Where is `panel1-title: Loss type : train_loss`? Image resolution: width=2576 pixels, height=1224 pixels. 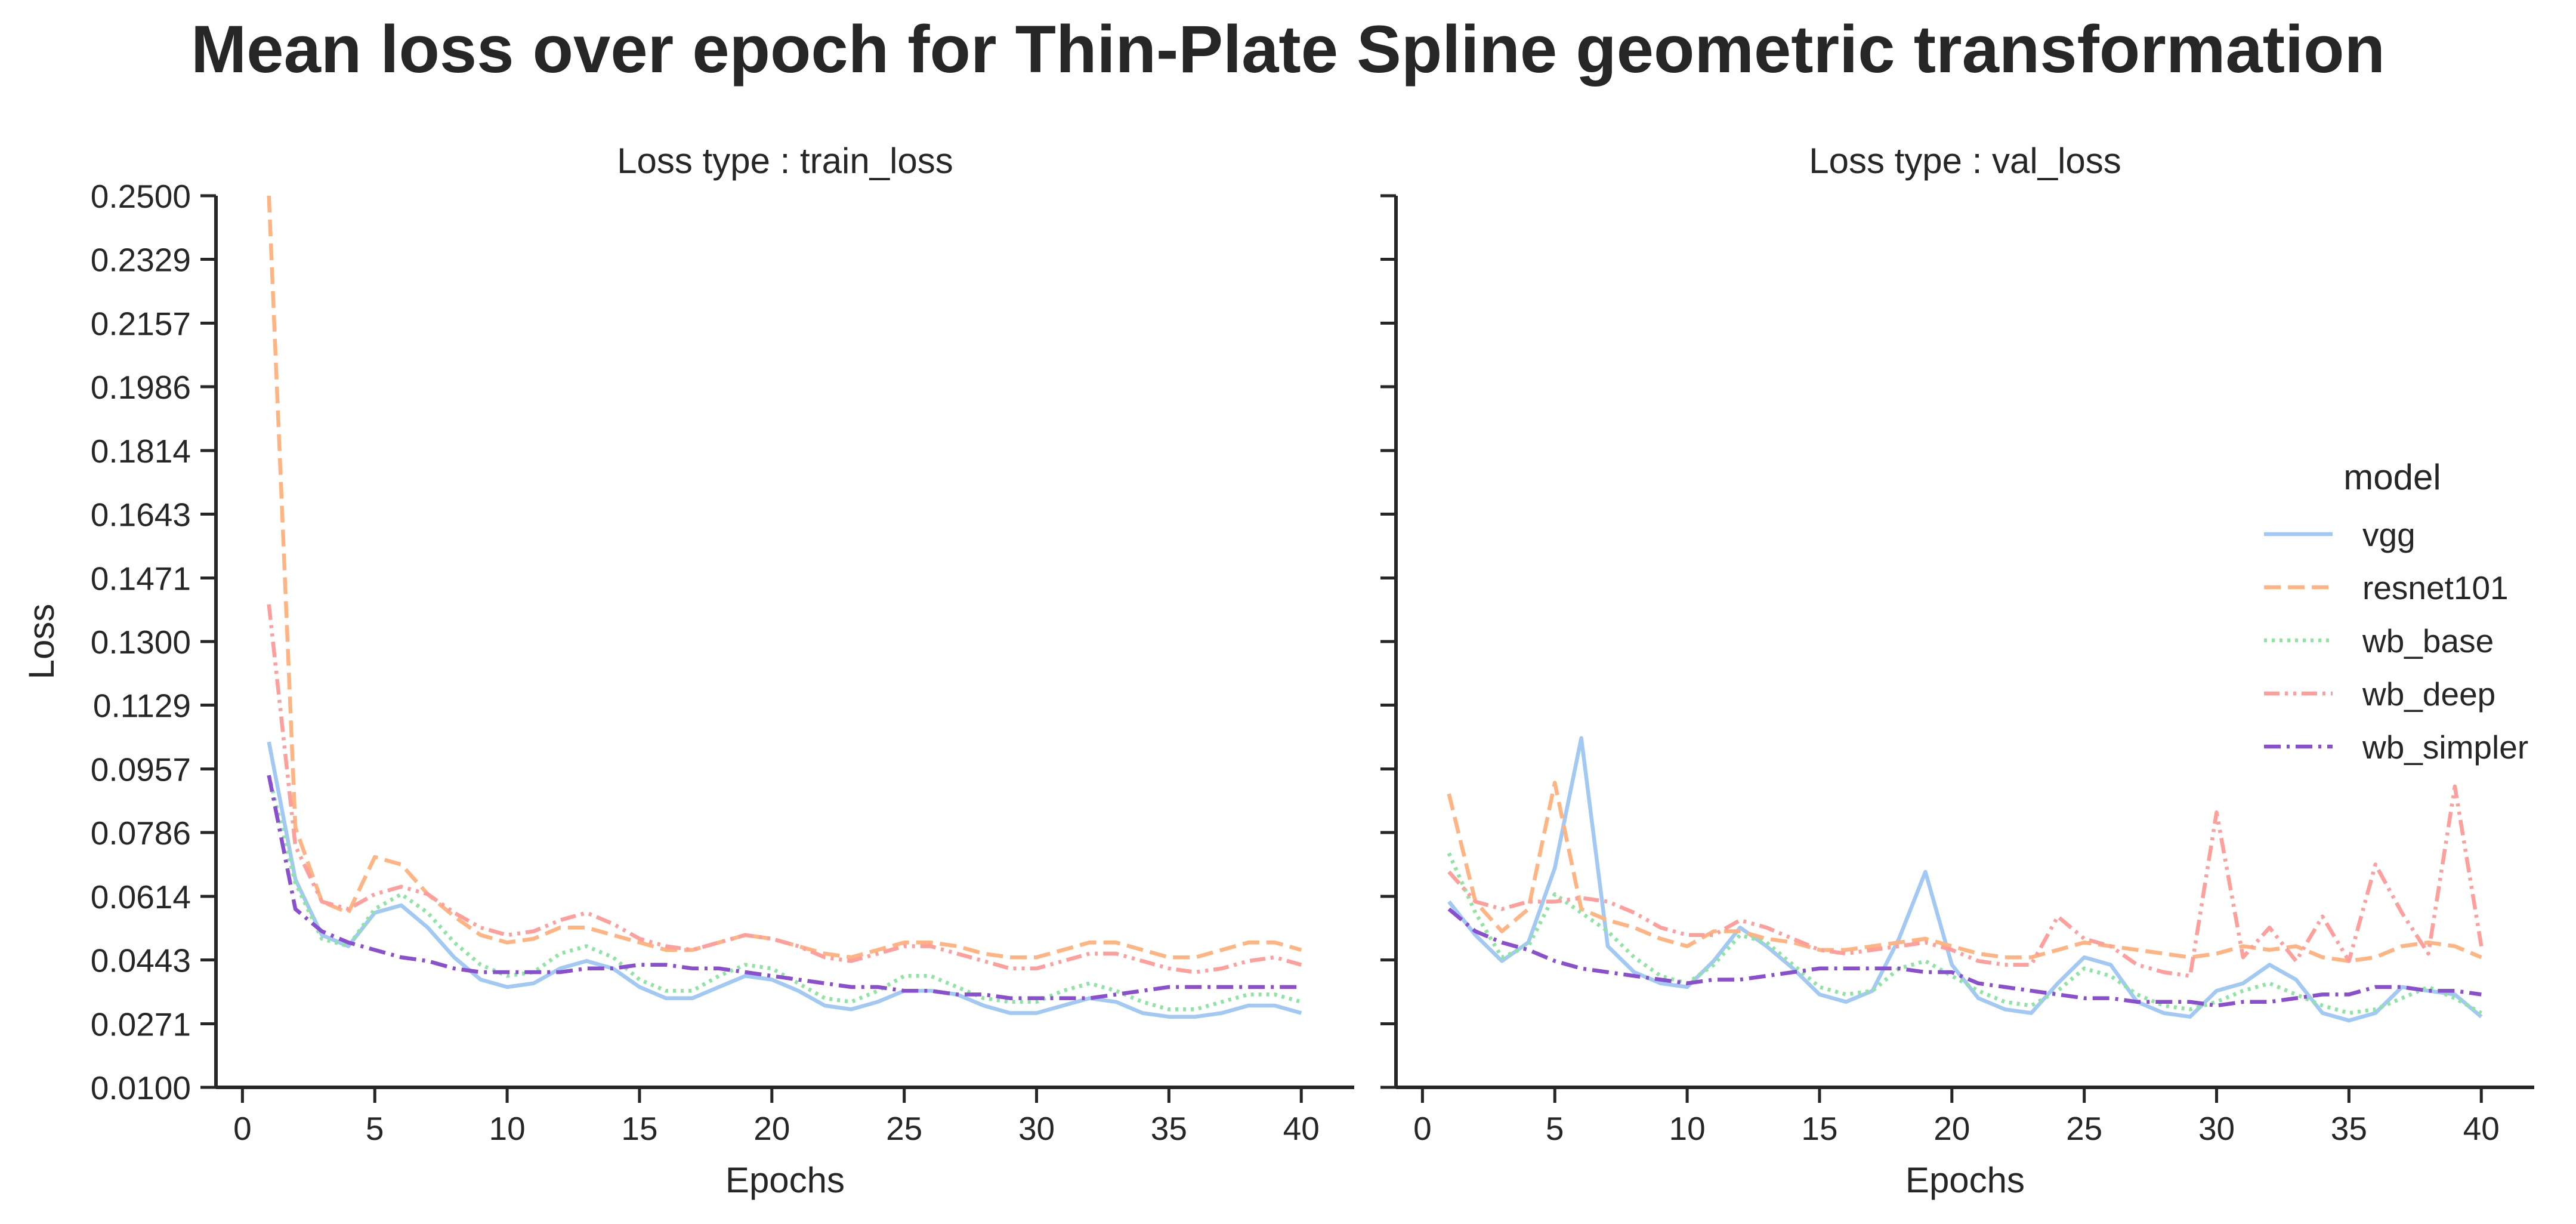 panel1-title: Loss type : train_loss is located at coordinates (785, 161).